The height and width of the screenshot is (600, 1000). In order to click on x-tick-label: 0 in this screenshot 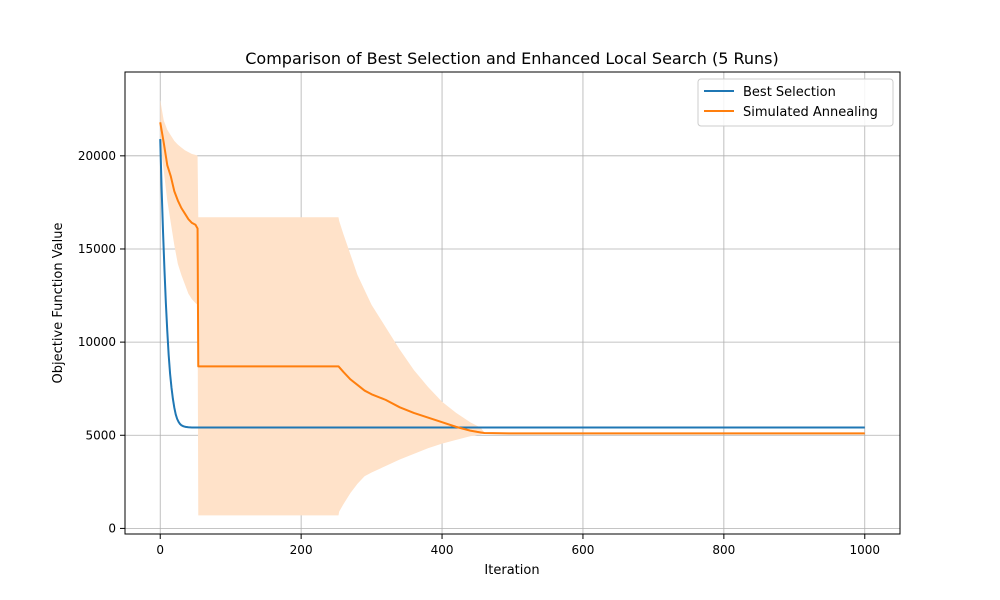, I will do `click(160, 550)`.